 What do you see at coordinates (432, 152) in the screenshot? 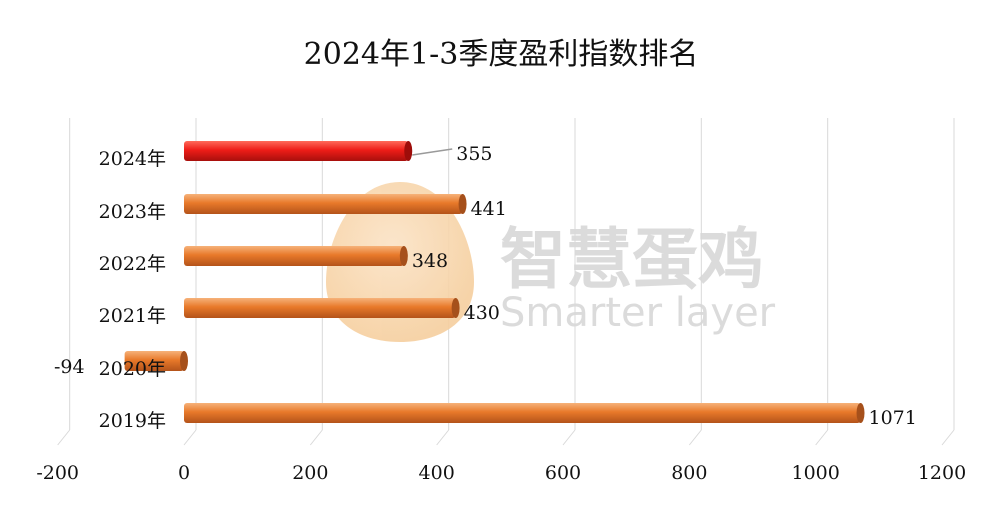
I see `data-label-leader-line` at bounding box center [432, 152].